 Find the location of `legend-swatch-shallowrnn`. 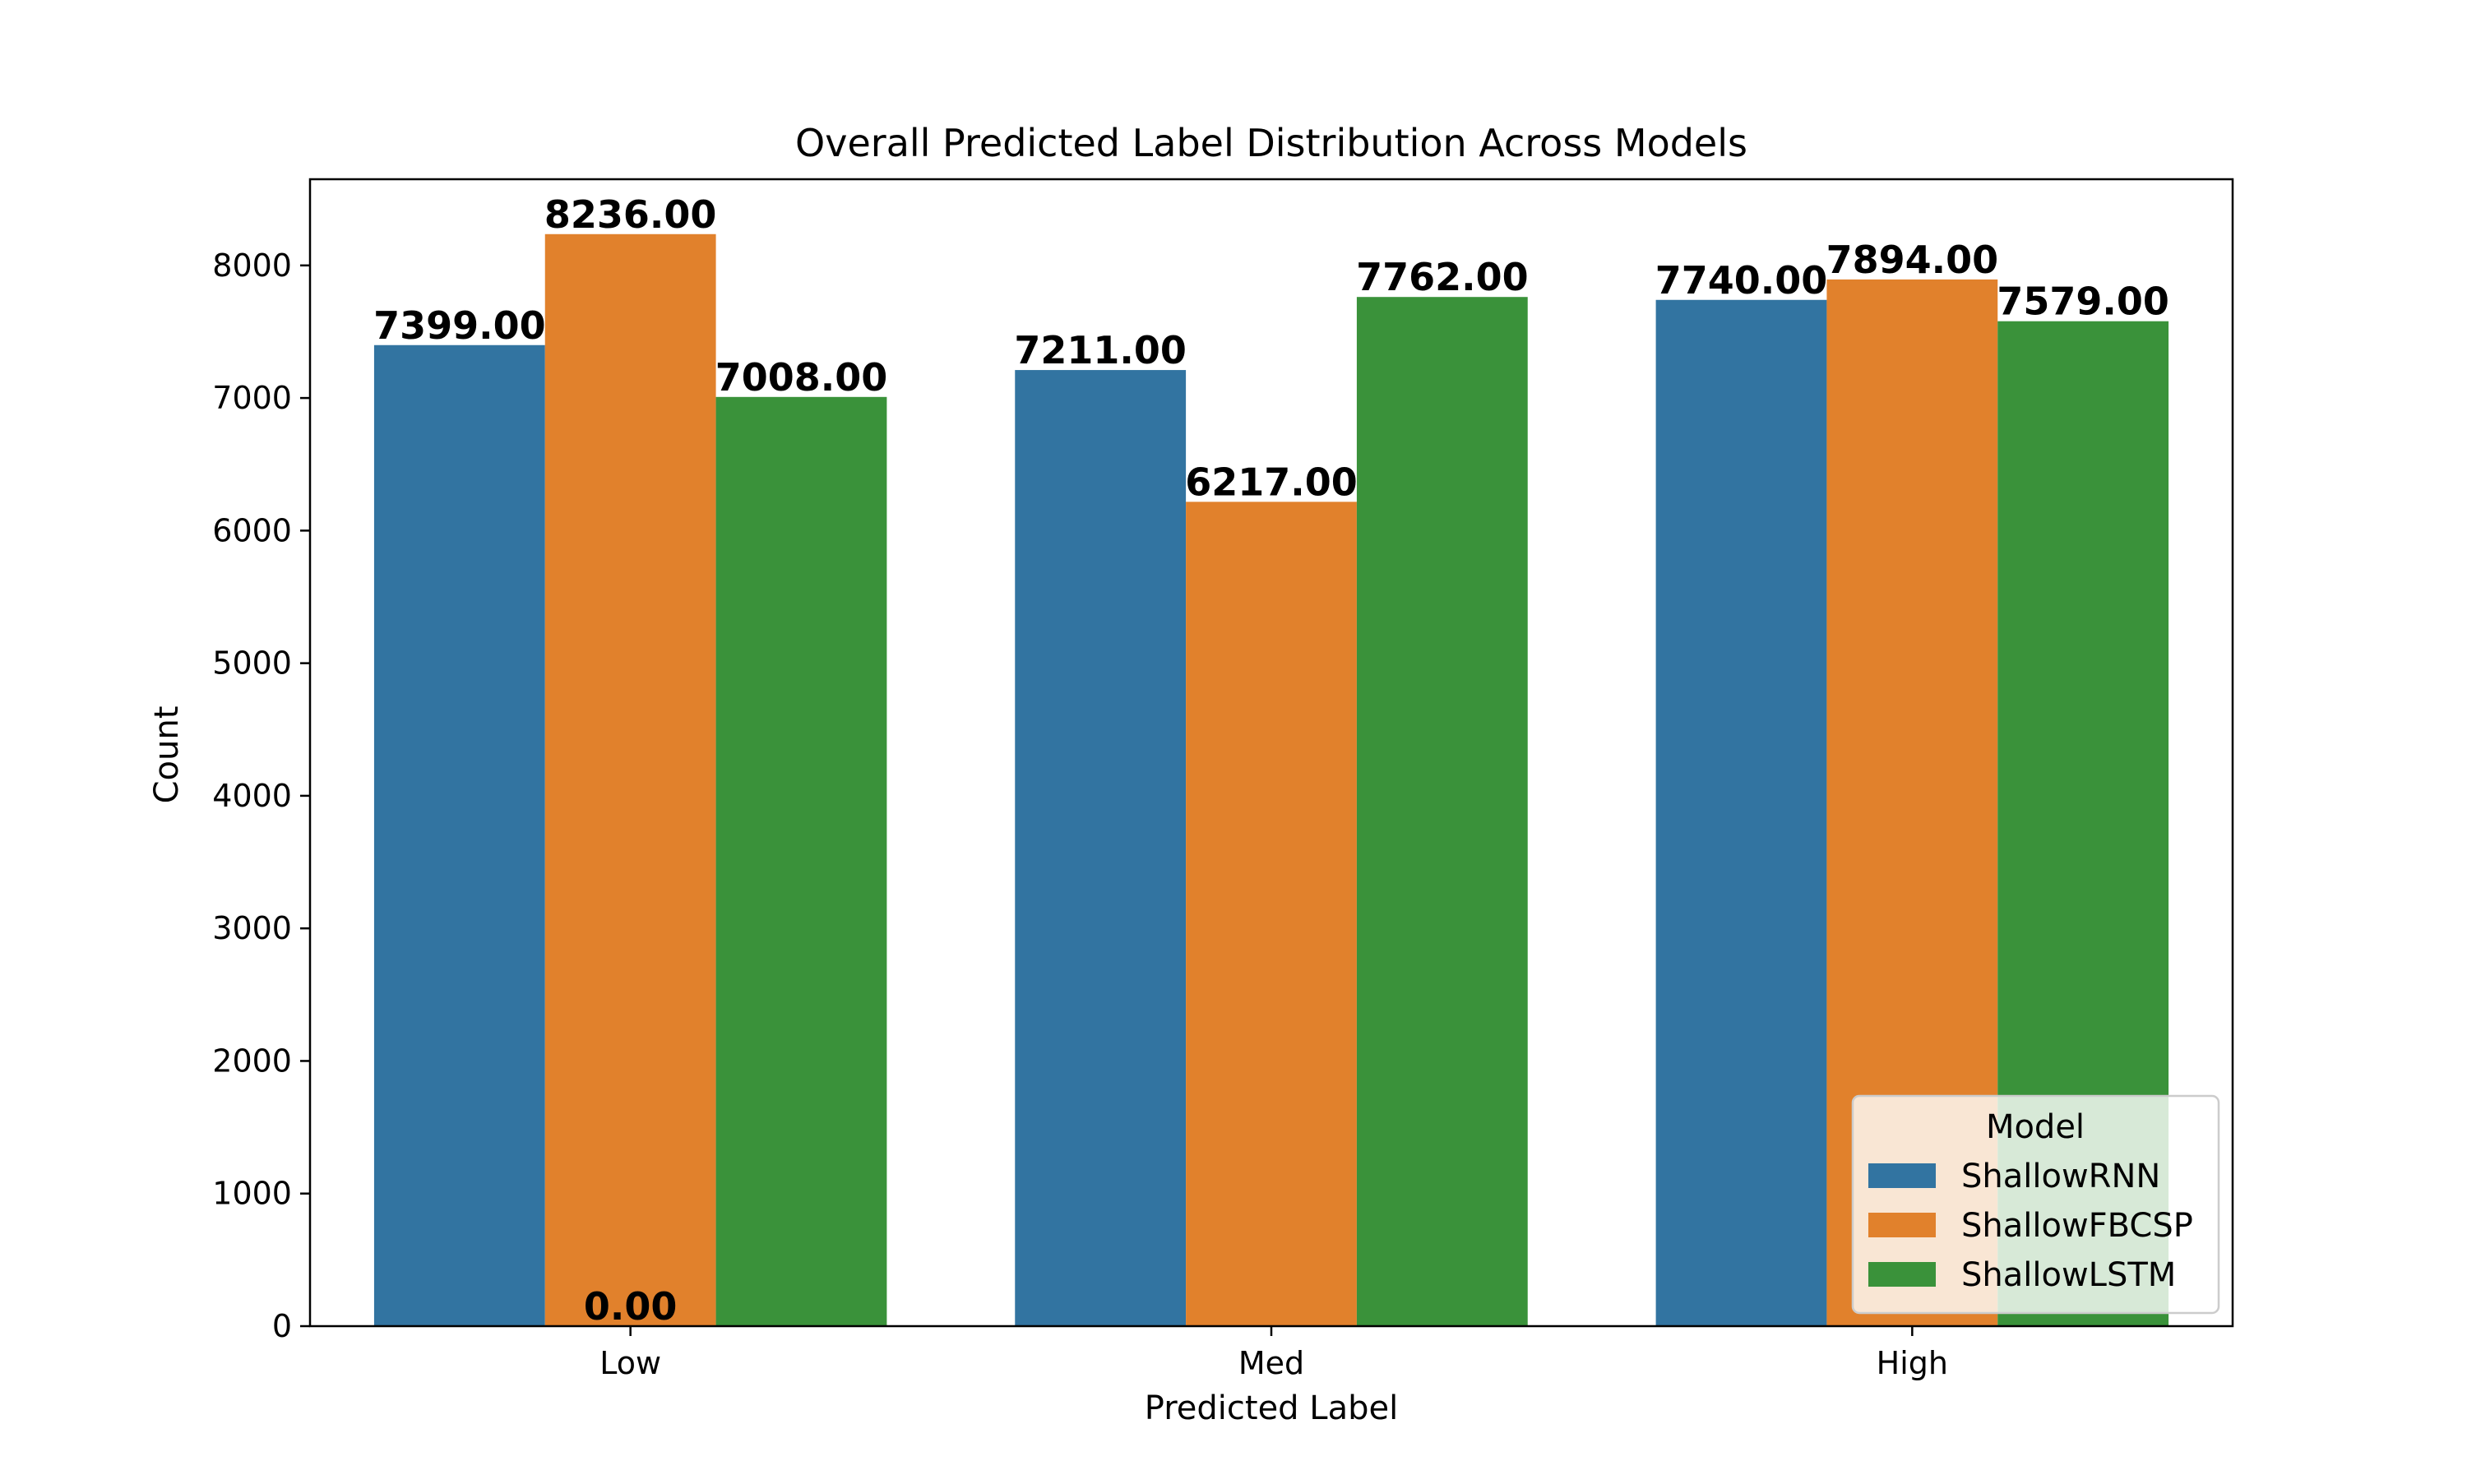

legend-swatch-shallowrnn is located at coordinates (1902, 1175).